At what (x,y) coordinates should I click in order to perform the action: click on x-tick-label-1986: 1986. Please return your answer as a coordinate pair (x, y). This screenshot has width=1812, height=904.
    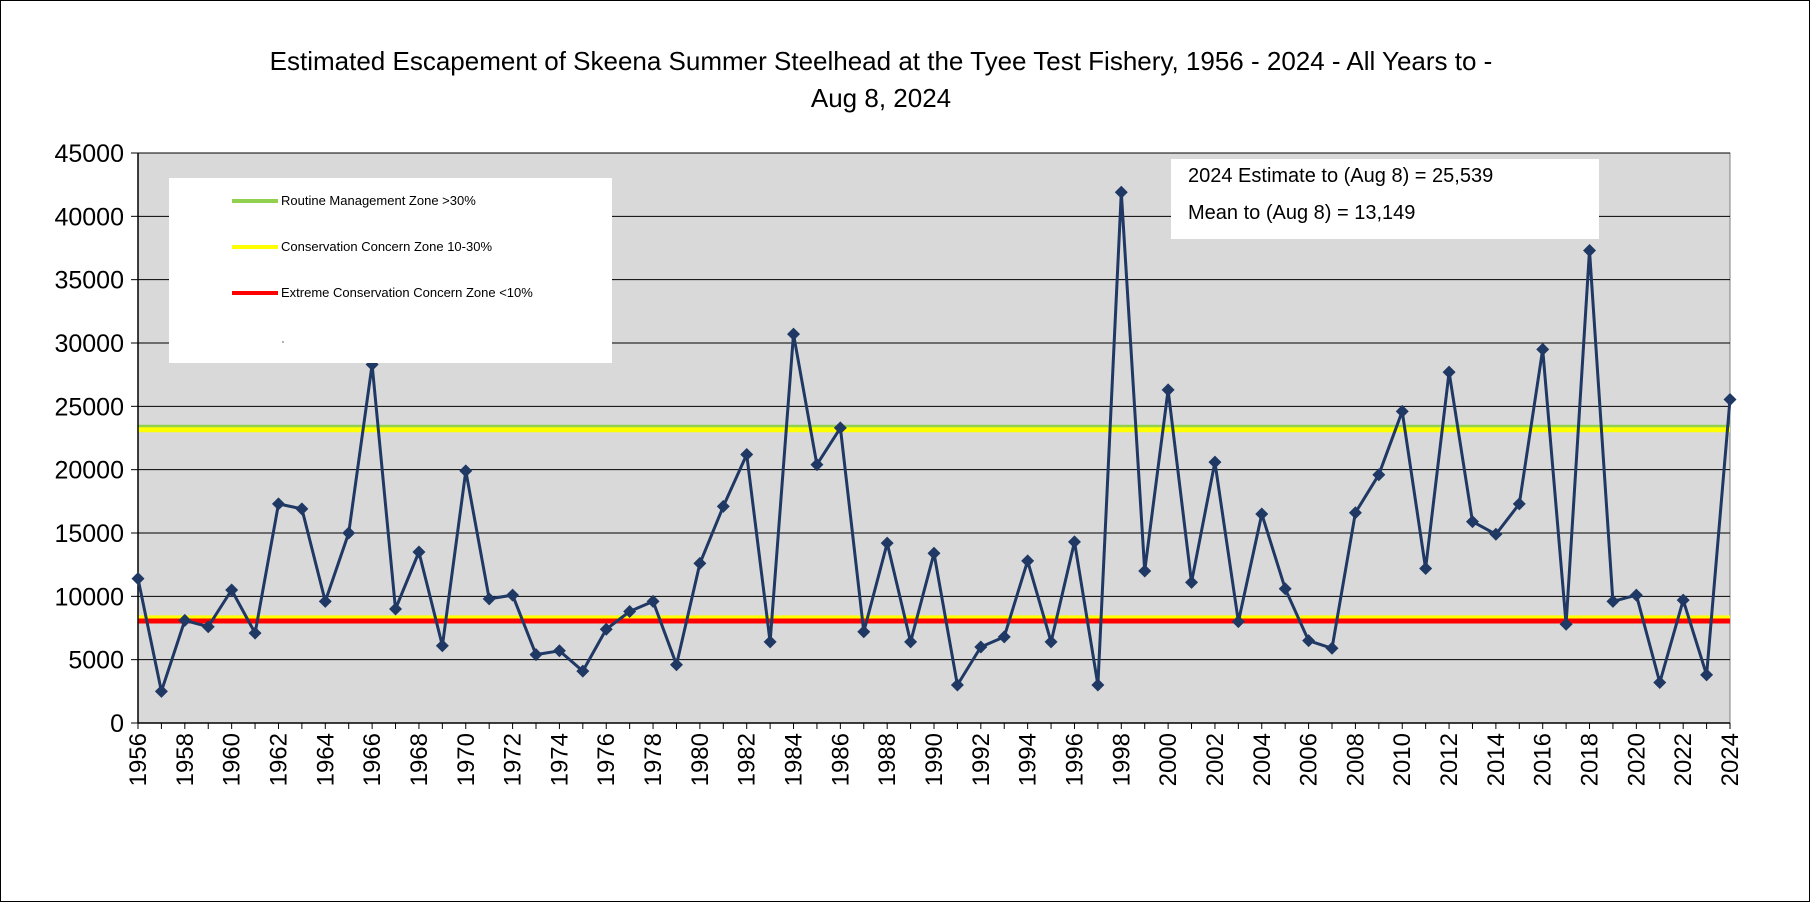
    Looking at the image, I should click on (840, 759).